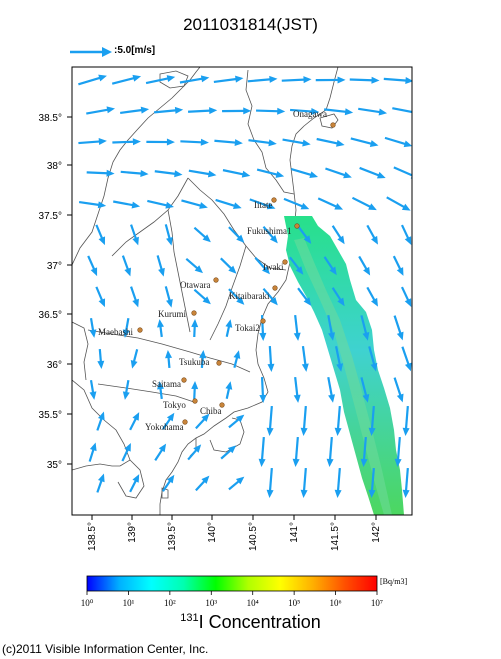 The width and height of the screenshot is (501, 659). Describe the element at coordinates (54, 166) in the screenshot. I see `lat-tick-label: 38°` at that location.